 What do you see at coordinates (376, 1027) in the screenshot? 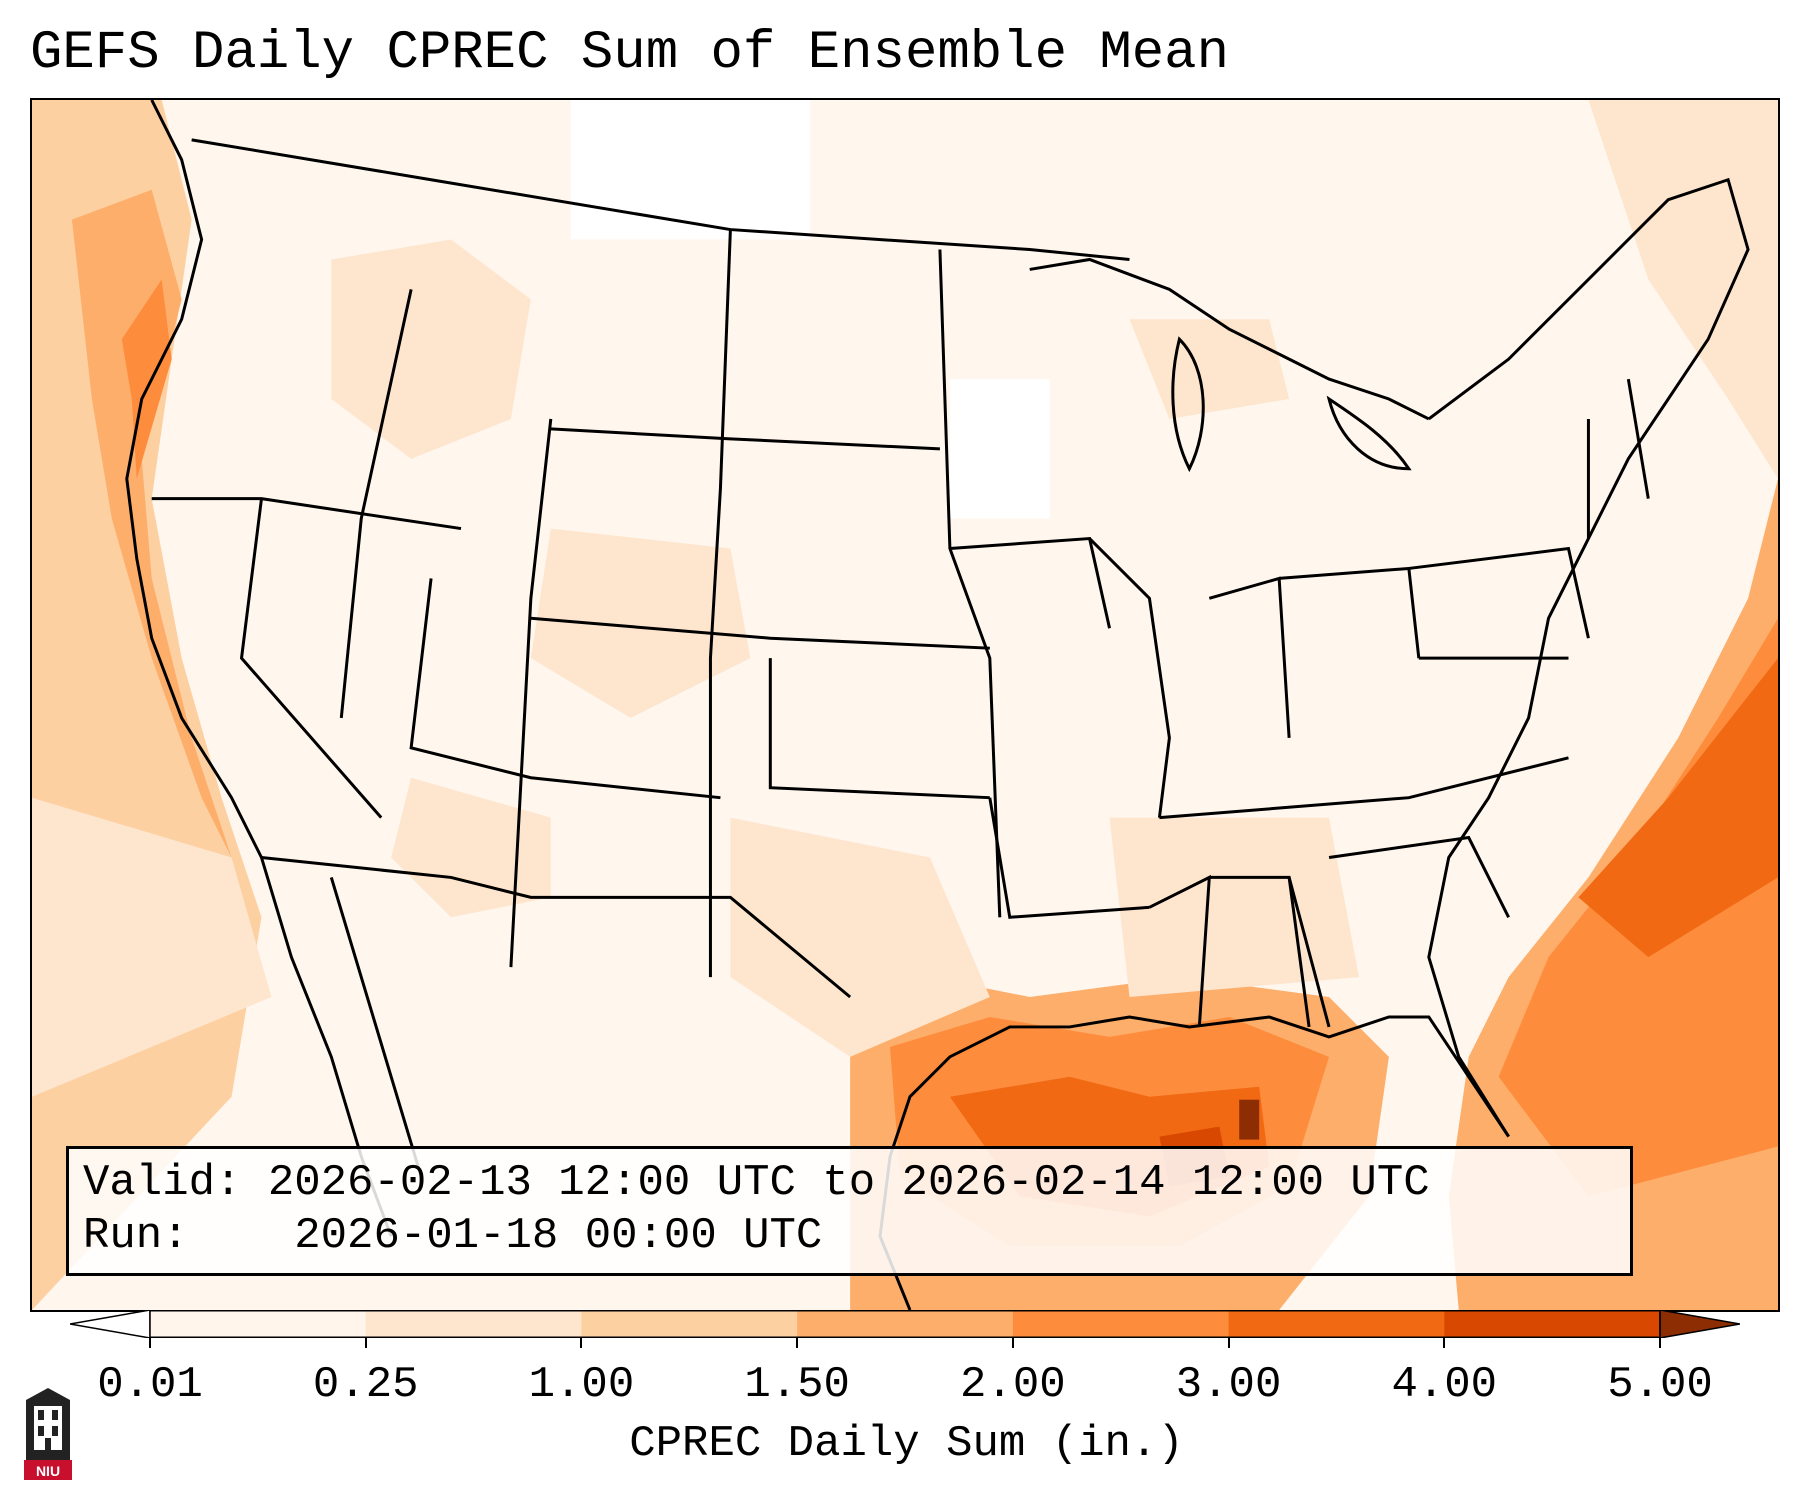
I see `baja-coast` at bounding box center [376, 1027].